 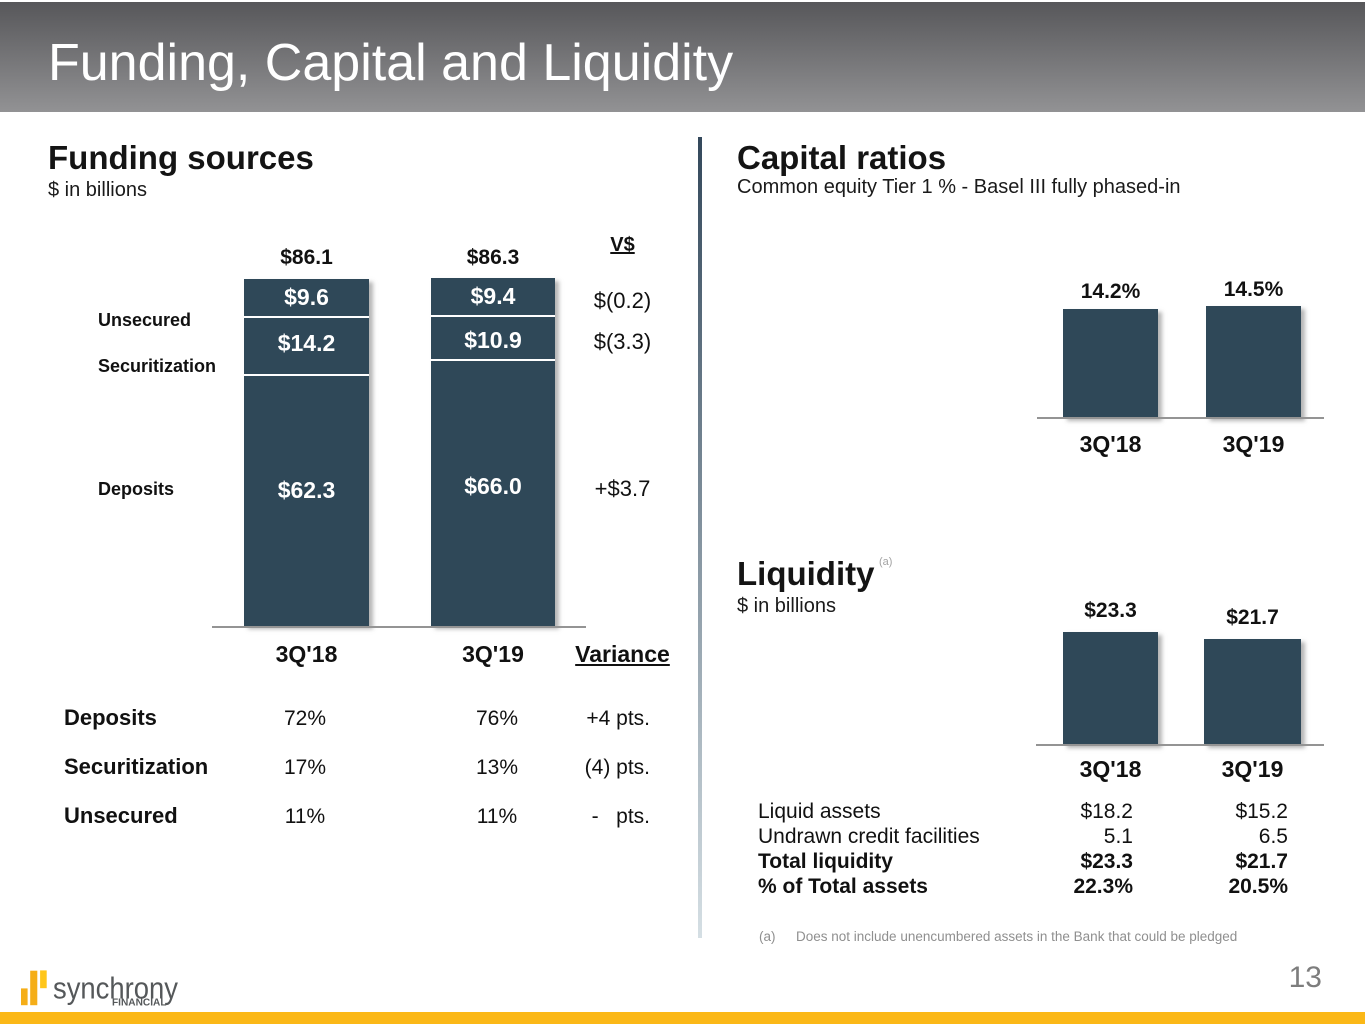 I want to click on svg-text: synchrony, so click(x=115, y=988).